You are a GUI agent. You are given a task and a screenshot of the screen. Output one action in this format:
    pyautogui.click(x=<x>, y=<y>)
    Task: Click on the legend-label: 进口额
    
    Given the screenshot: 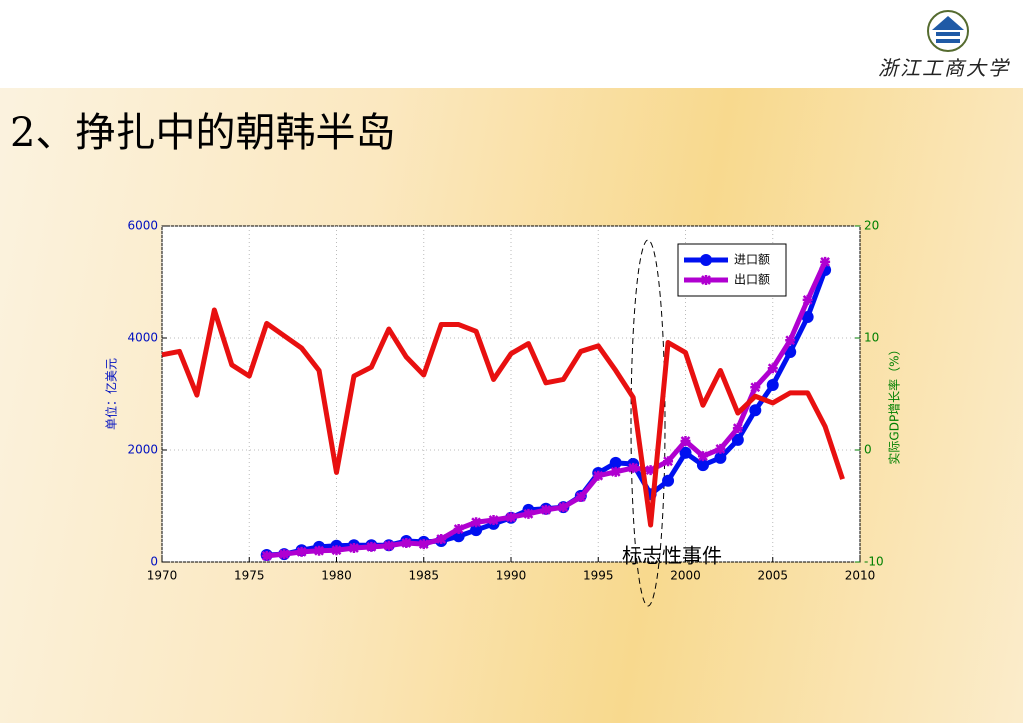 What is the action you would take?
    pyautogui.click(x=752, y=260)
    